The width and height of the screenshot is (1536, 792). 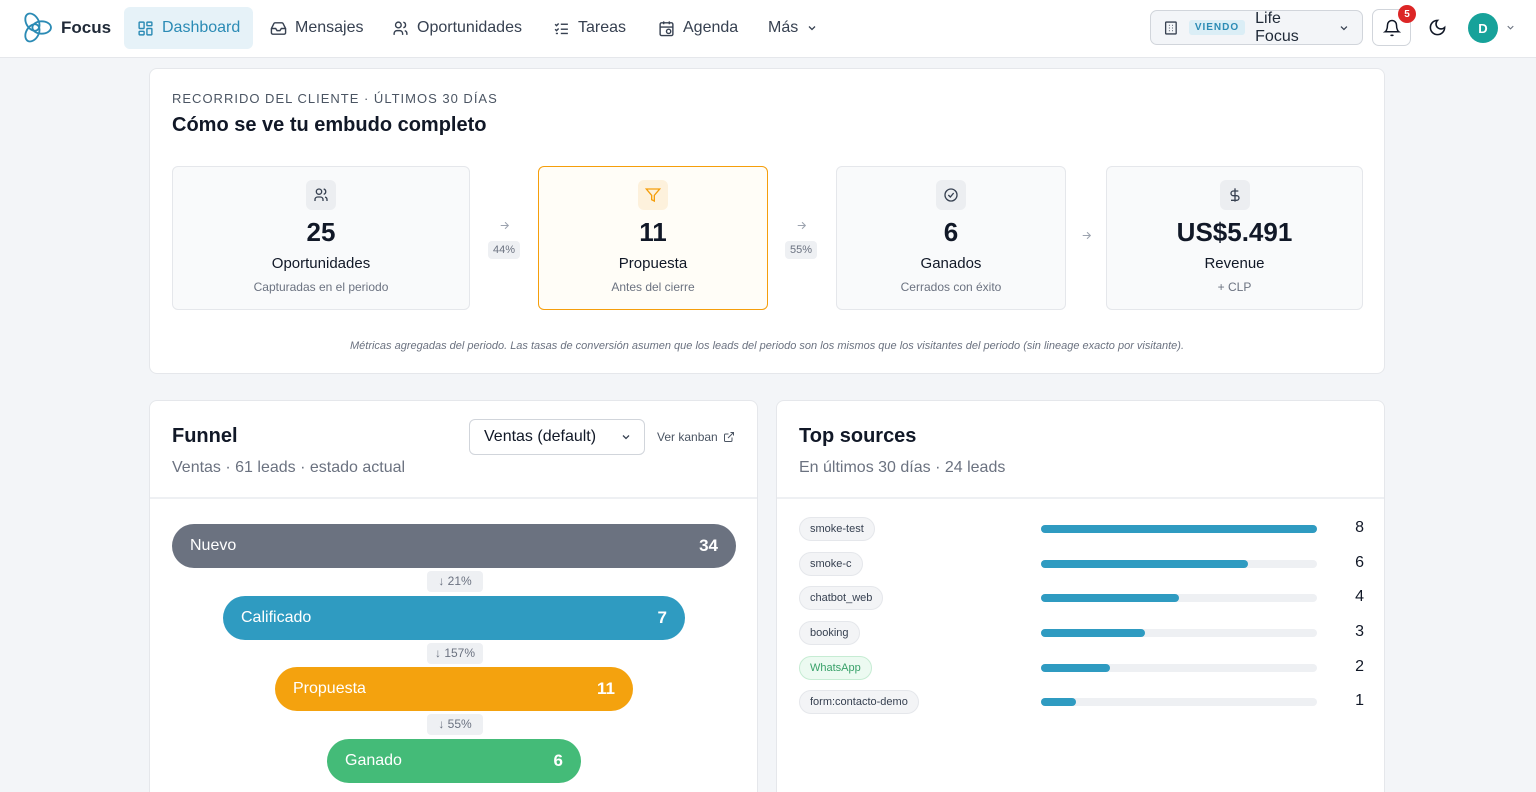 I want to click on nav-agenda: Agenda, so click(x=698, y=28).